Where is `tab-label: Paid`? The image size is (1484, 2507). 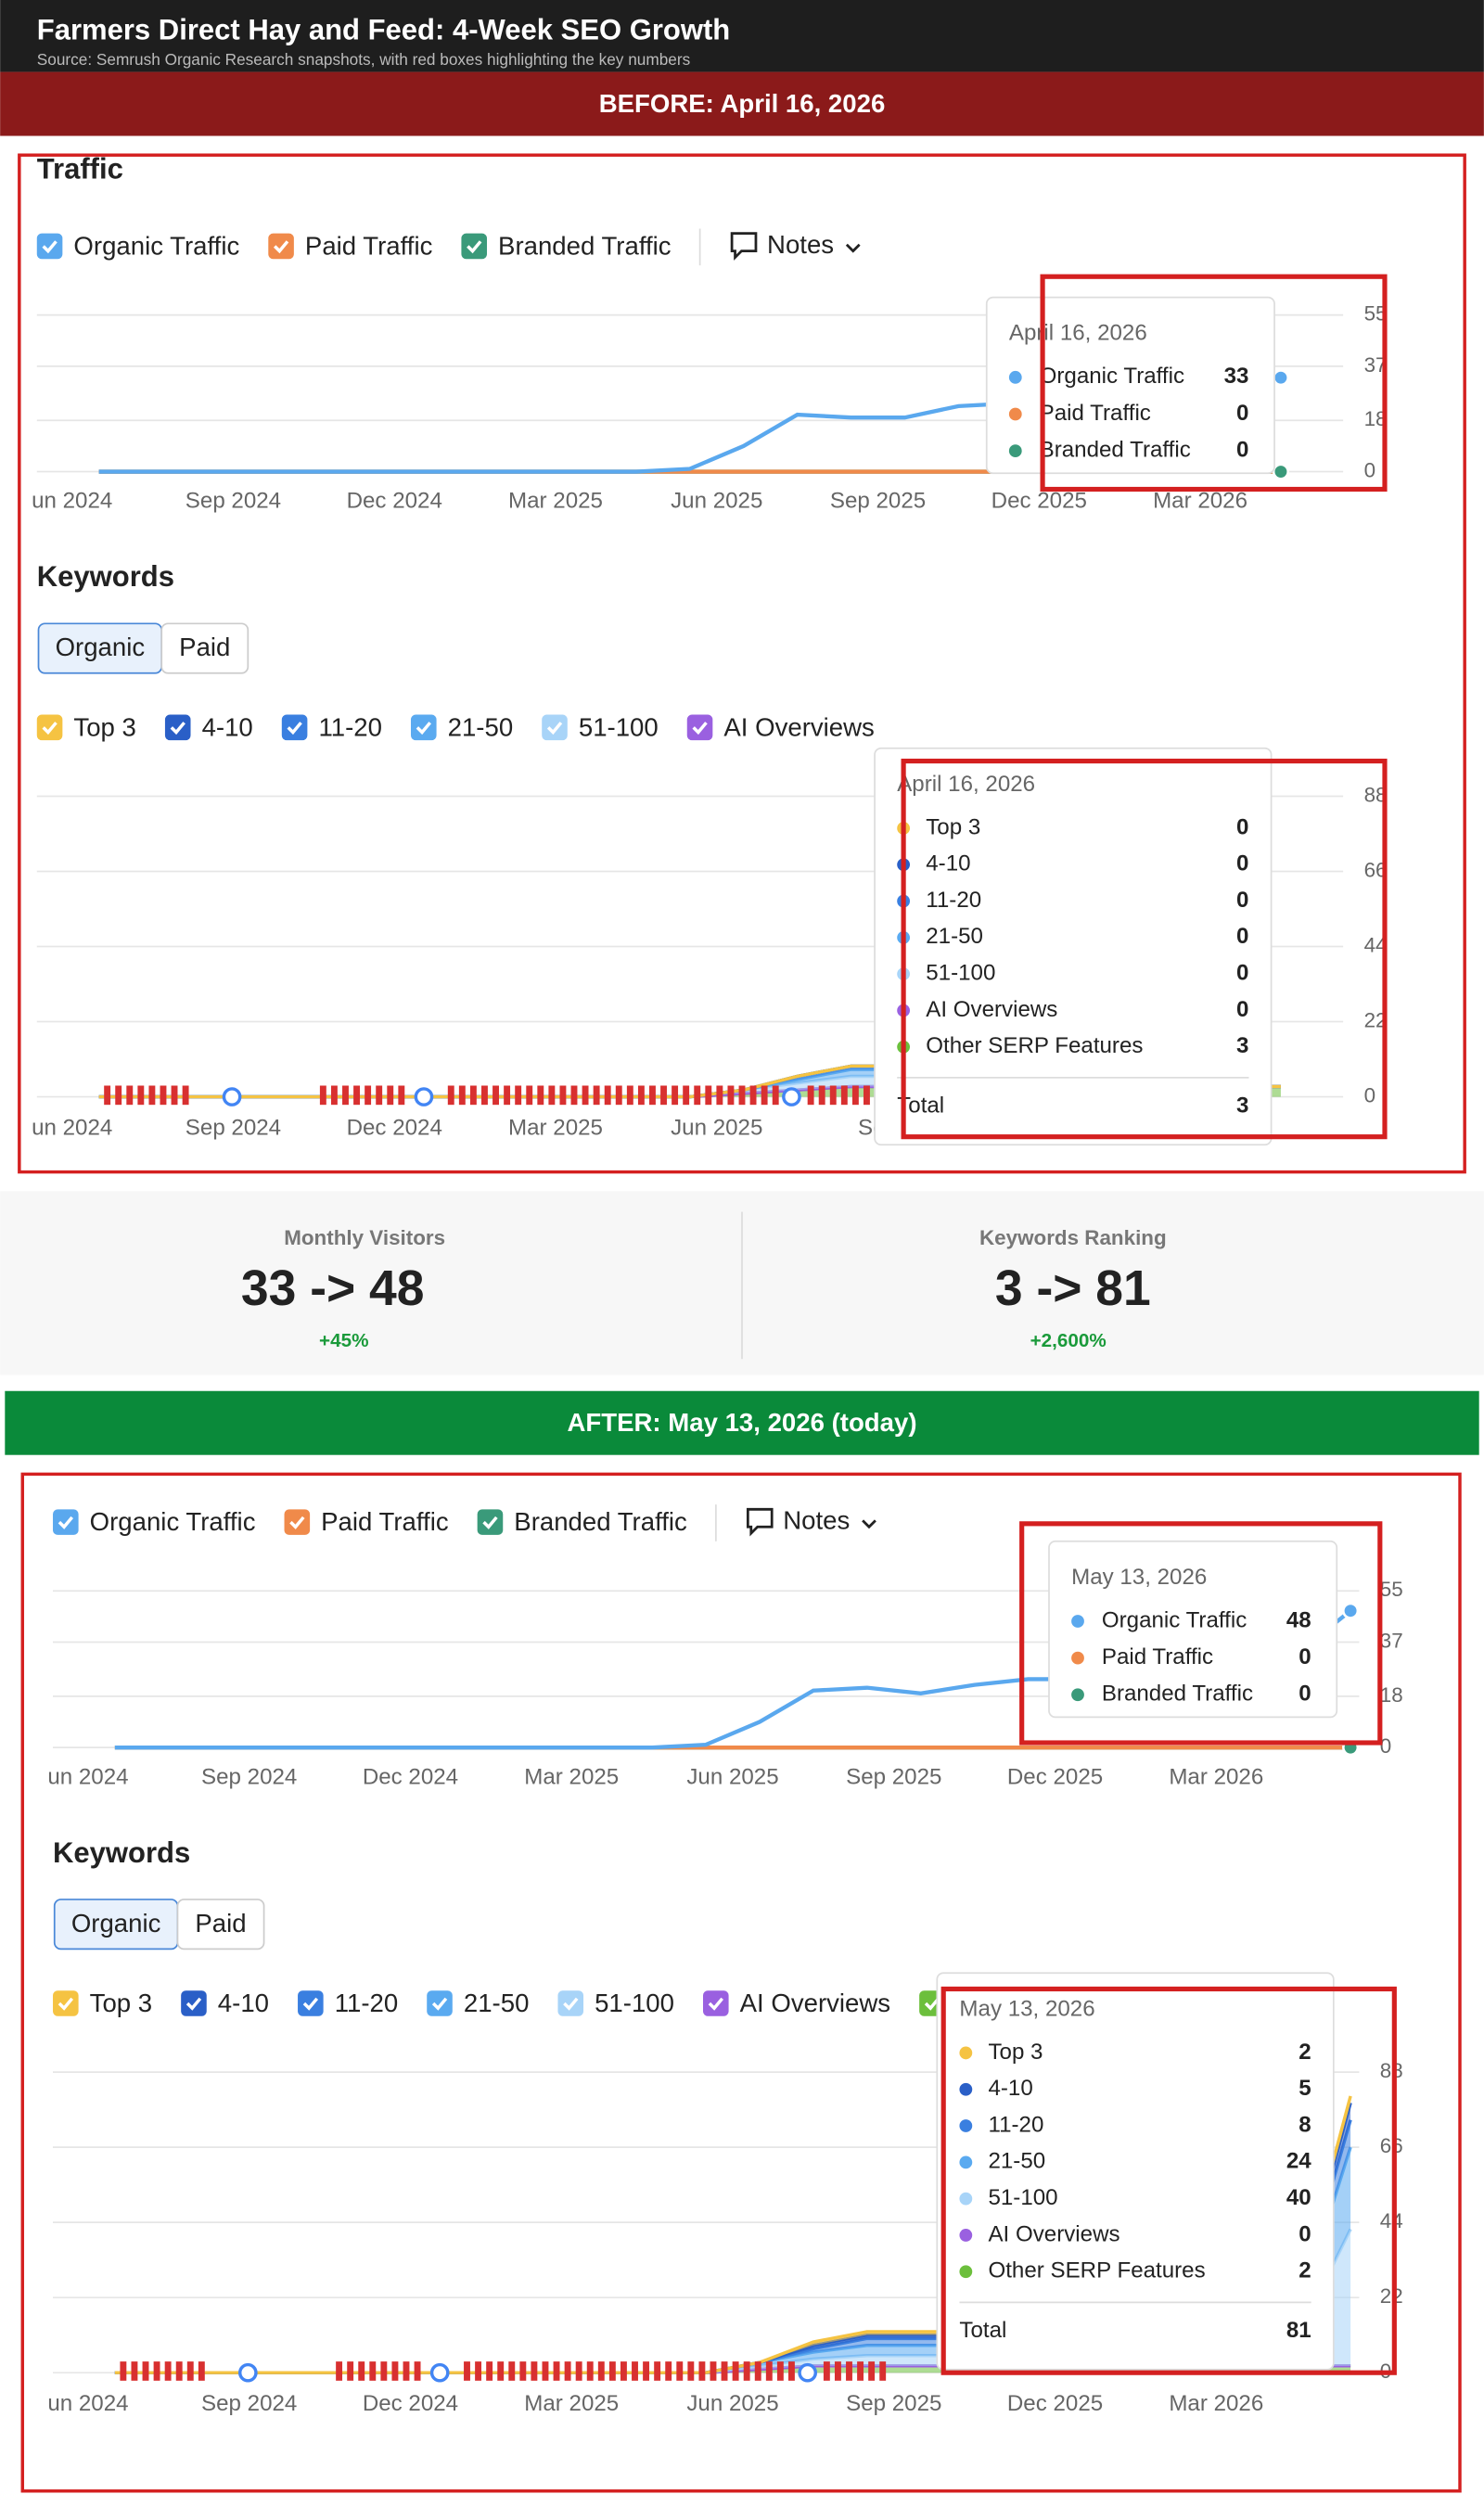
tab-label: Paid is located at coordinates (204, 647).